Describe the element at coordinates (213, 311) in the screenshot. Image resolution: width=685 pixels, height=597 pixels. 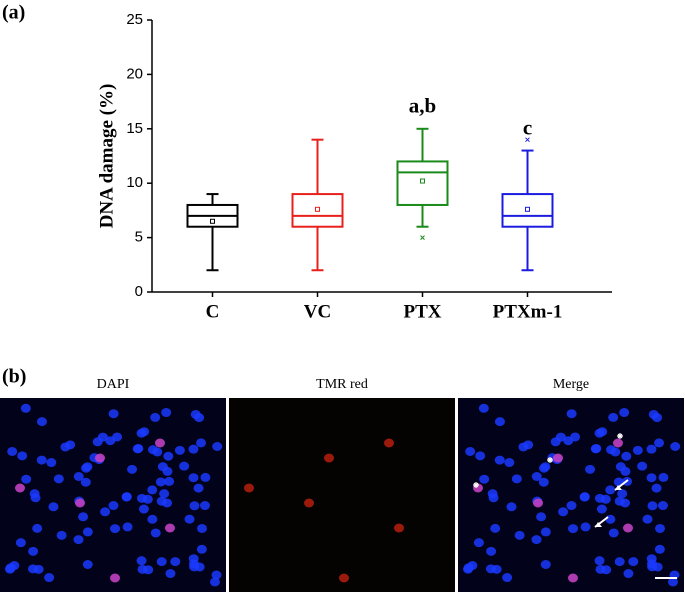
I see `x-tick-label: C` at that location.